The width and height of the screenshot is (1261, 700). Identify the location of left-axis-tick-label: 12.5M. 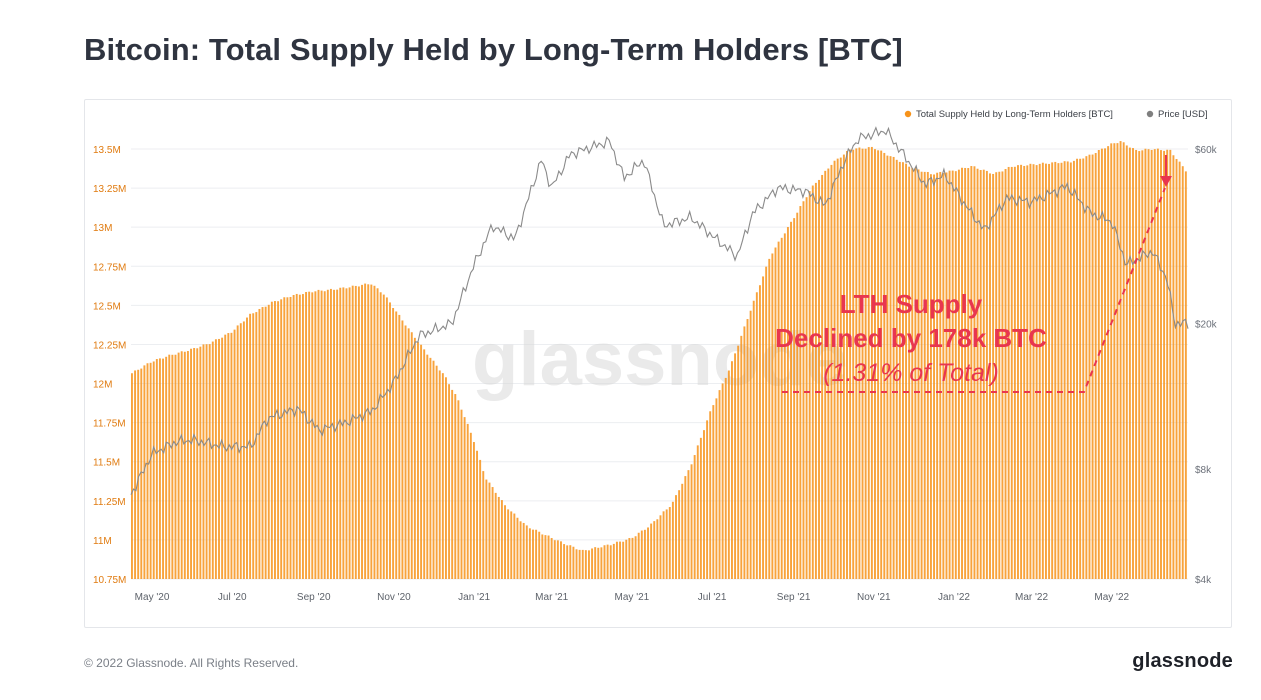
(107, 306).